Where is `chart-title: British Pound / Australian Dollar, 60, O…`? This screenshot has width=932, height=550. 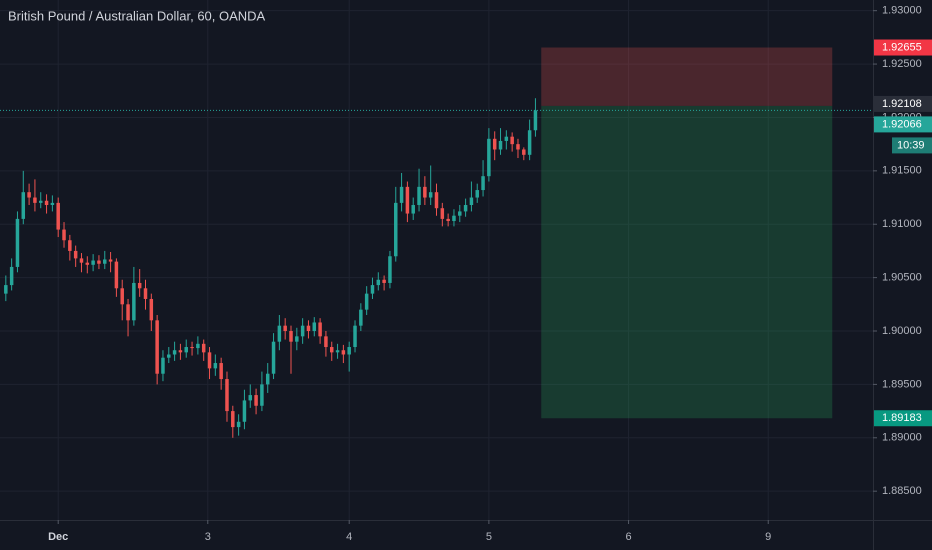 chart-title: British Pound / Australian Dollar, 60, O… is located at coordinates (137, 15).